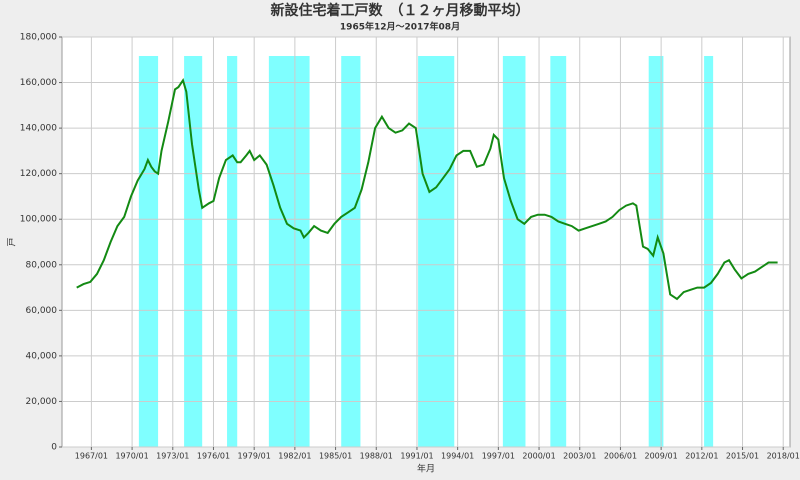 This screenshot has height=480, width=800. What do you see at coordinates (213, 456) in the screenshot?
I see `x-tick-label: 1976/01` at bounding box center [213, 456].